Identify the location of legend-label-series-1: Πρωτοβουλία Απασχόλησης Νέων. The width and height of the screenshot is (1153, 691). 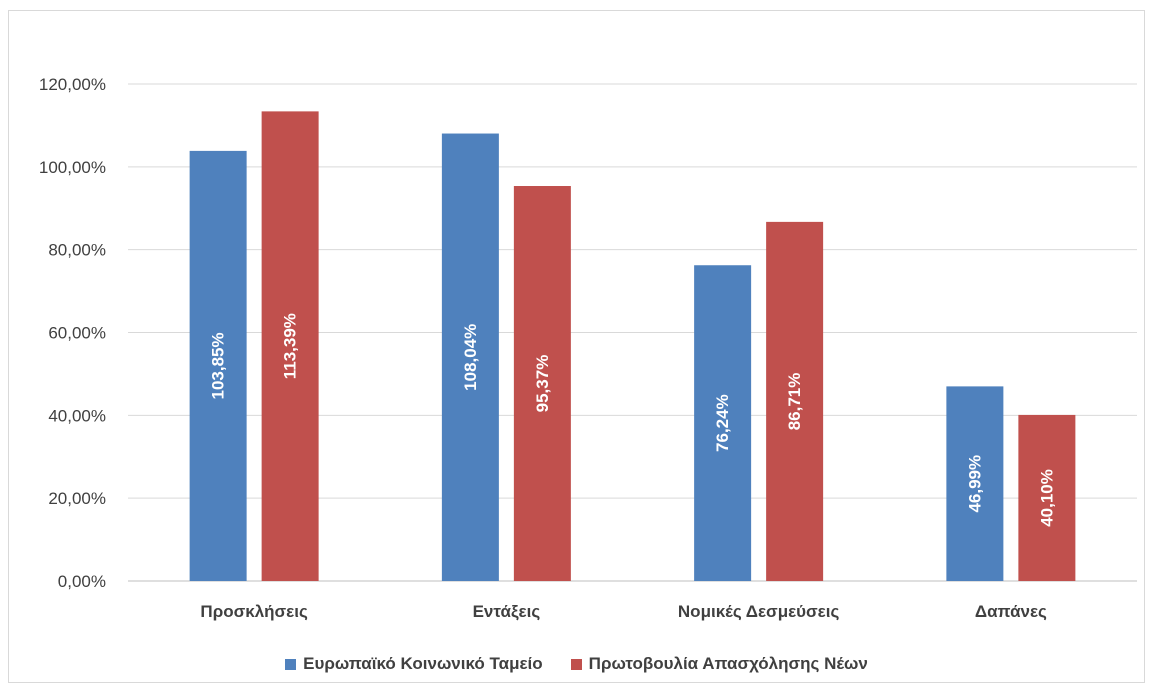
(728, 663).